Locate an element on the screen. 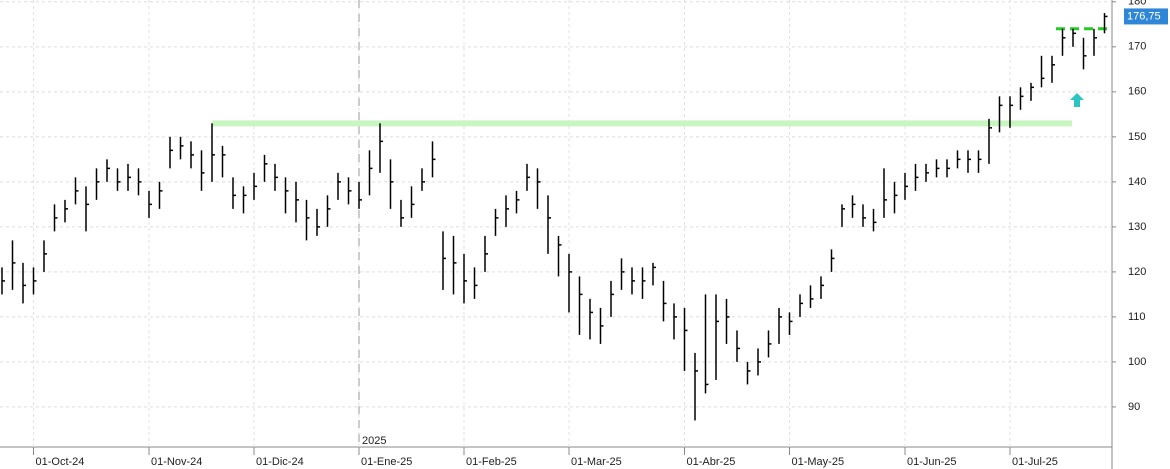 Image resolution: width=1170 pixels, height=469 pixels. last-price-label: 176,75 is located at coordinates (1144, 16).